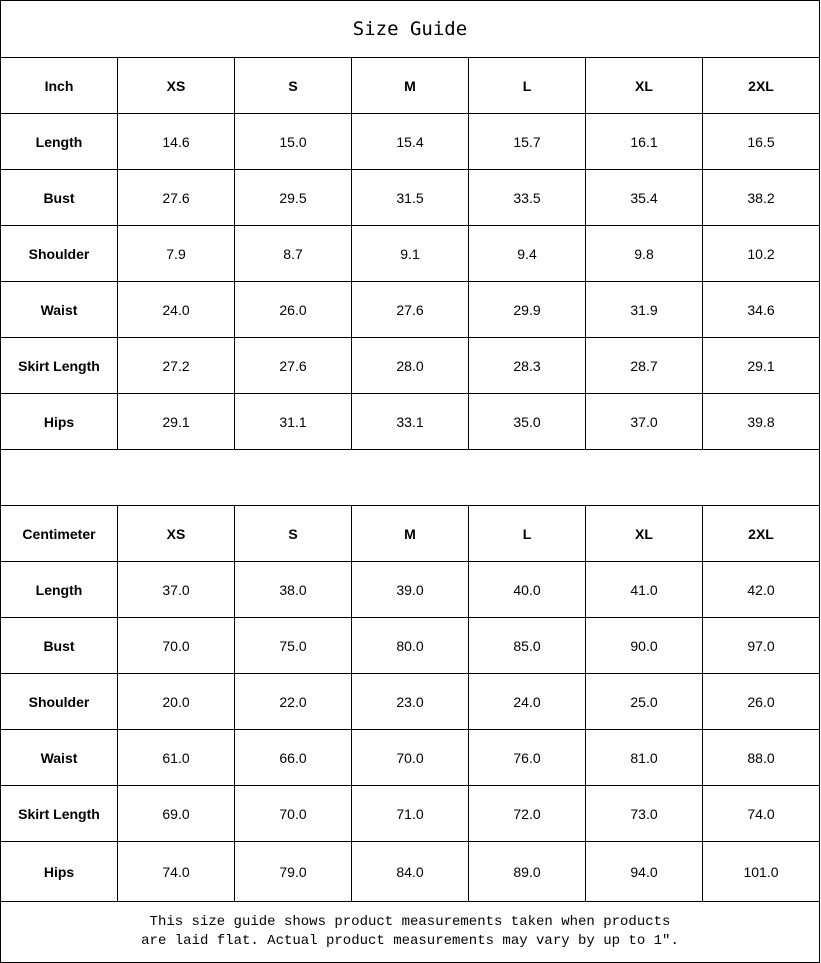 The width and height of the screenshot is (821, 963). What do you see at coordinates (761, 533) in the screenshot?
I see `cm-table-header-cell: 2XL` at bounding box center [761, 533].